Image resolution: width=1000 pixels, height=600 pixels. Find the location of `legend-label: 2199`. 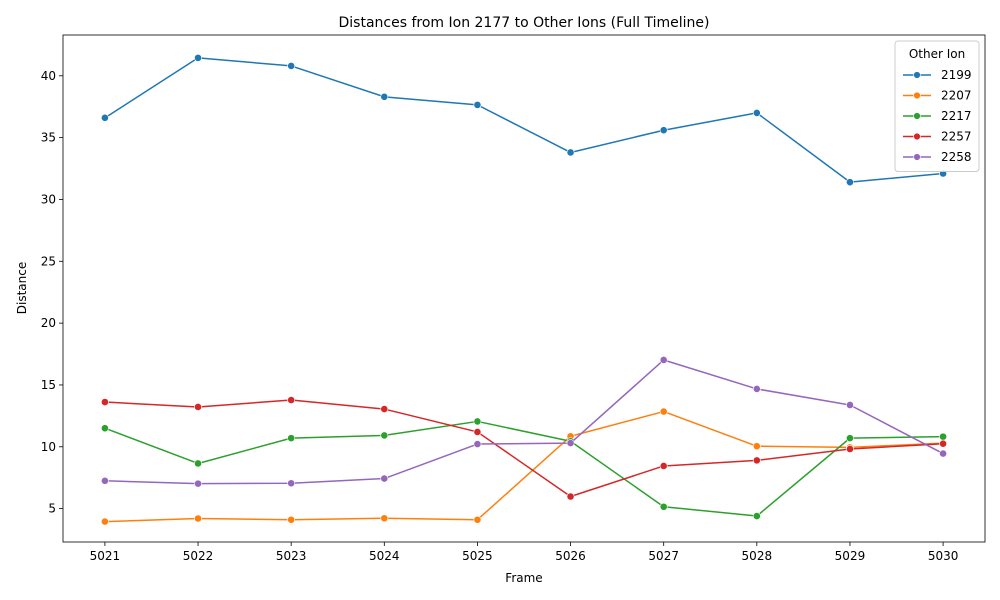

legend-label: 2199 is located at coordinates (956, 75).